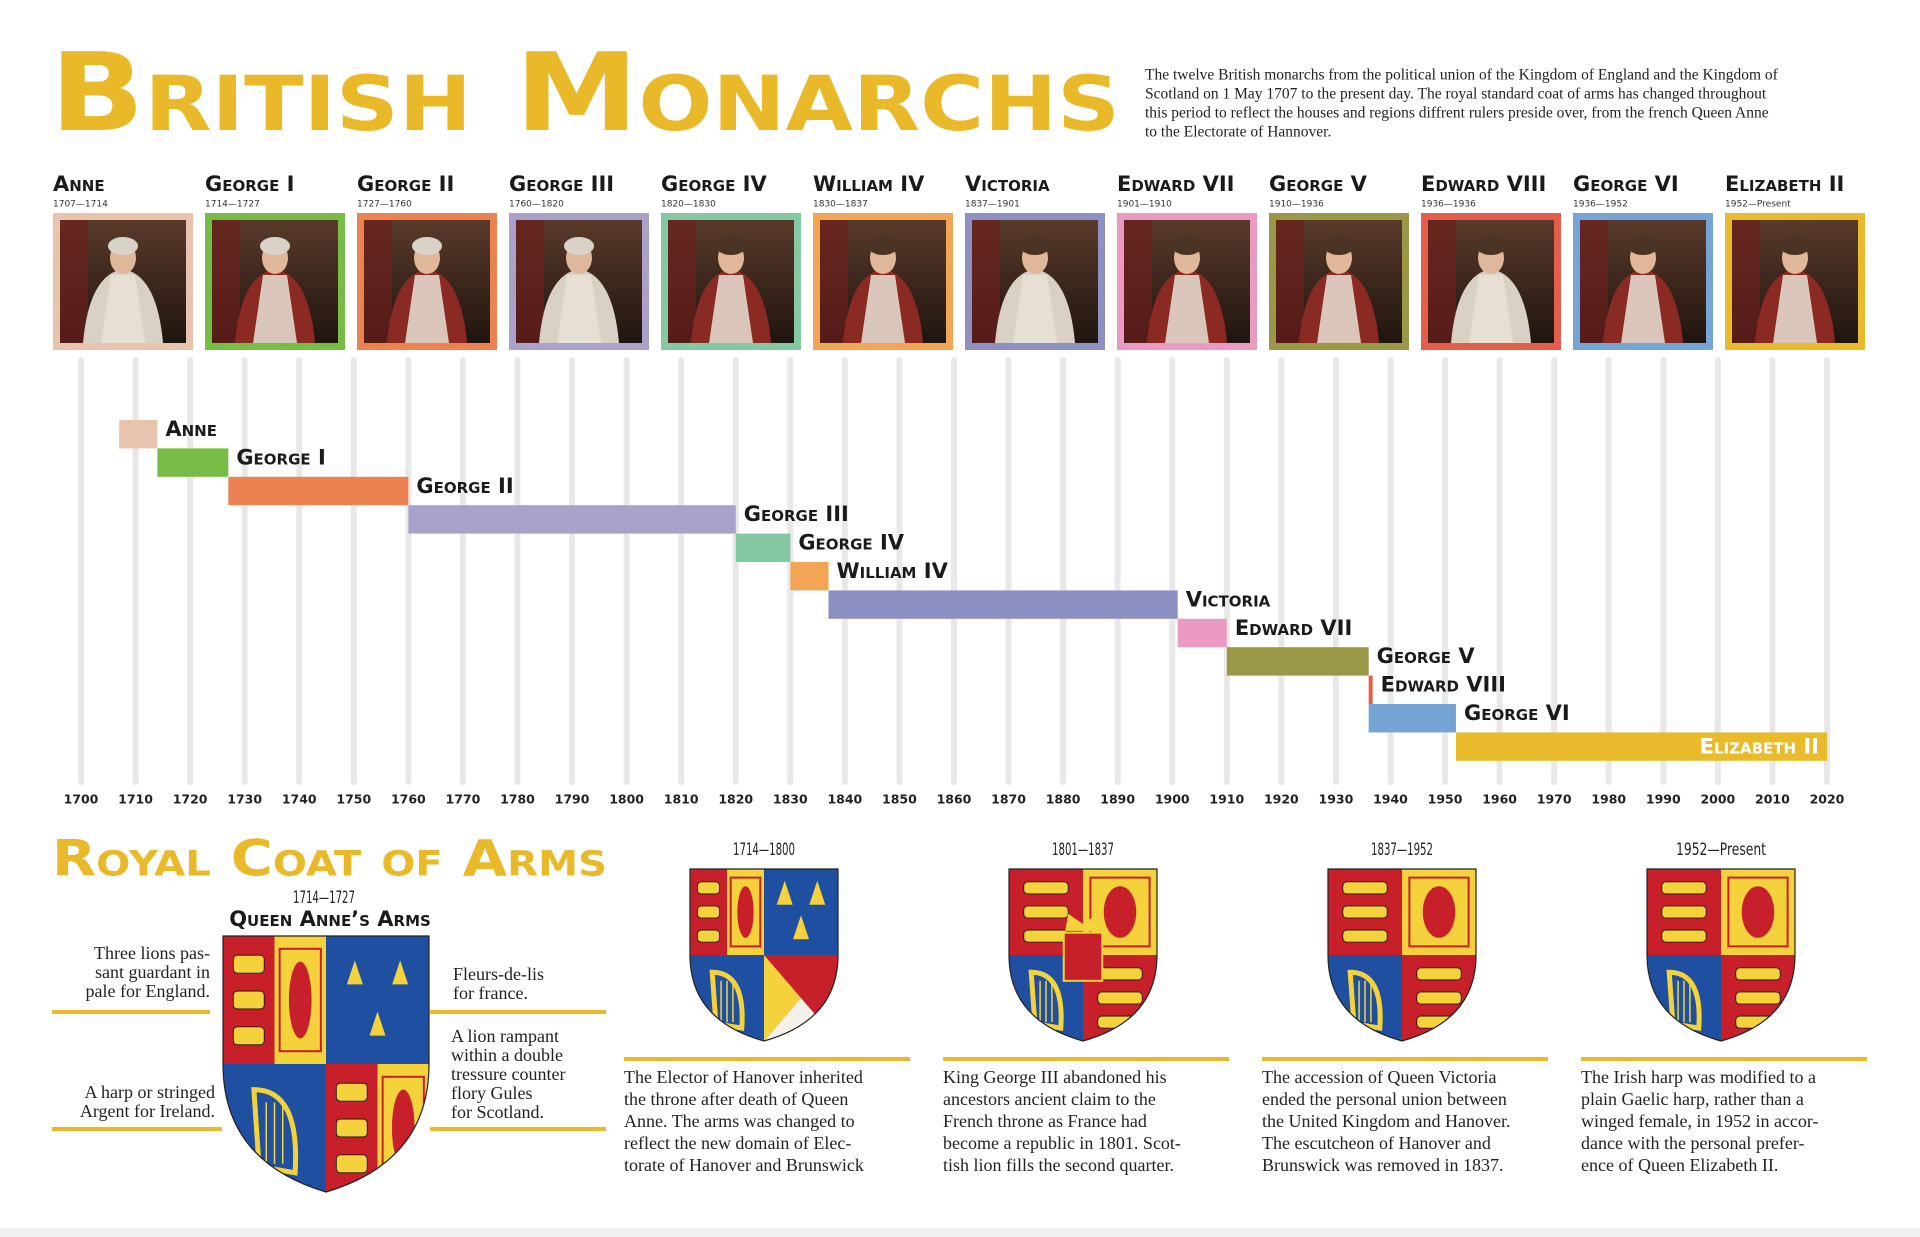 This screenshot has height=1237, width=1920. I want to click on arms-note: for france., so click(490, 993).